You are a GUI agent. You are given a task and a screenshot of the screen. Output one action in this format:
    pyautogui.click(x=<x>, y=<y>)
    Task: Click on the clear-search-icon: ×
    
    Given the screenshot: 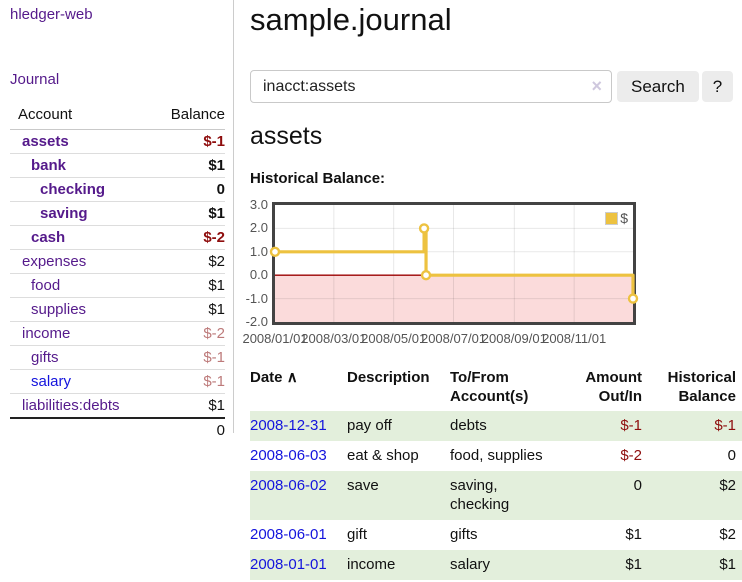 What is the action you would take?
    pyautogui.click(x=596, y=86)
    